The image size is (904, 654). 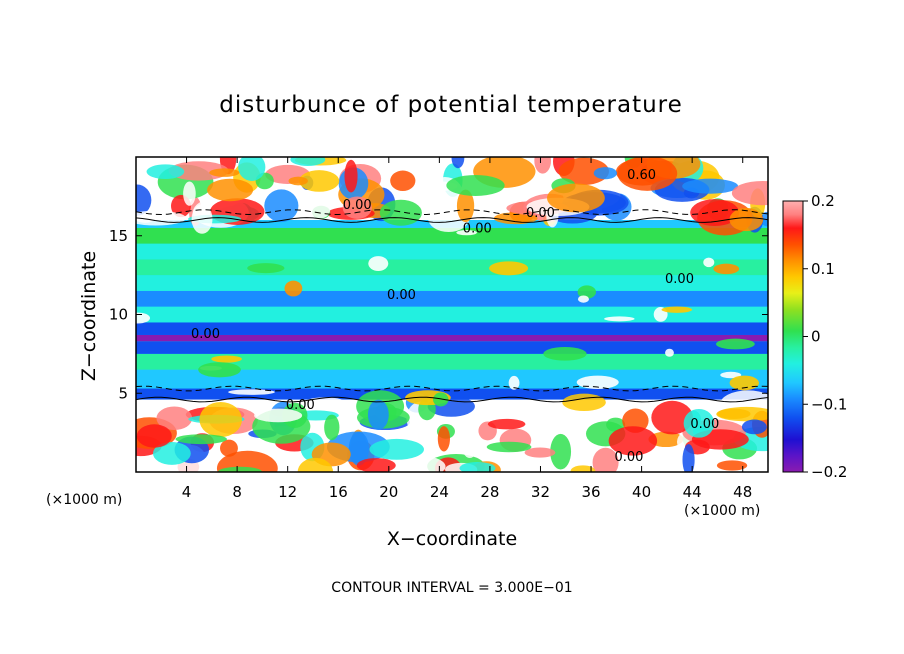 I want to click on y-axis-label: Z−coordinate, so click(x=89, y=316).